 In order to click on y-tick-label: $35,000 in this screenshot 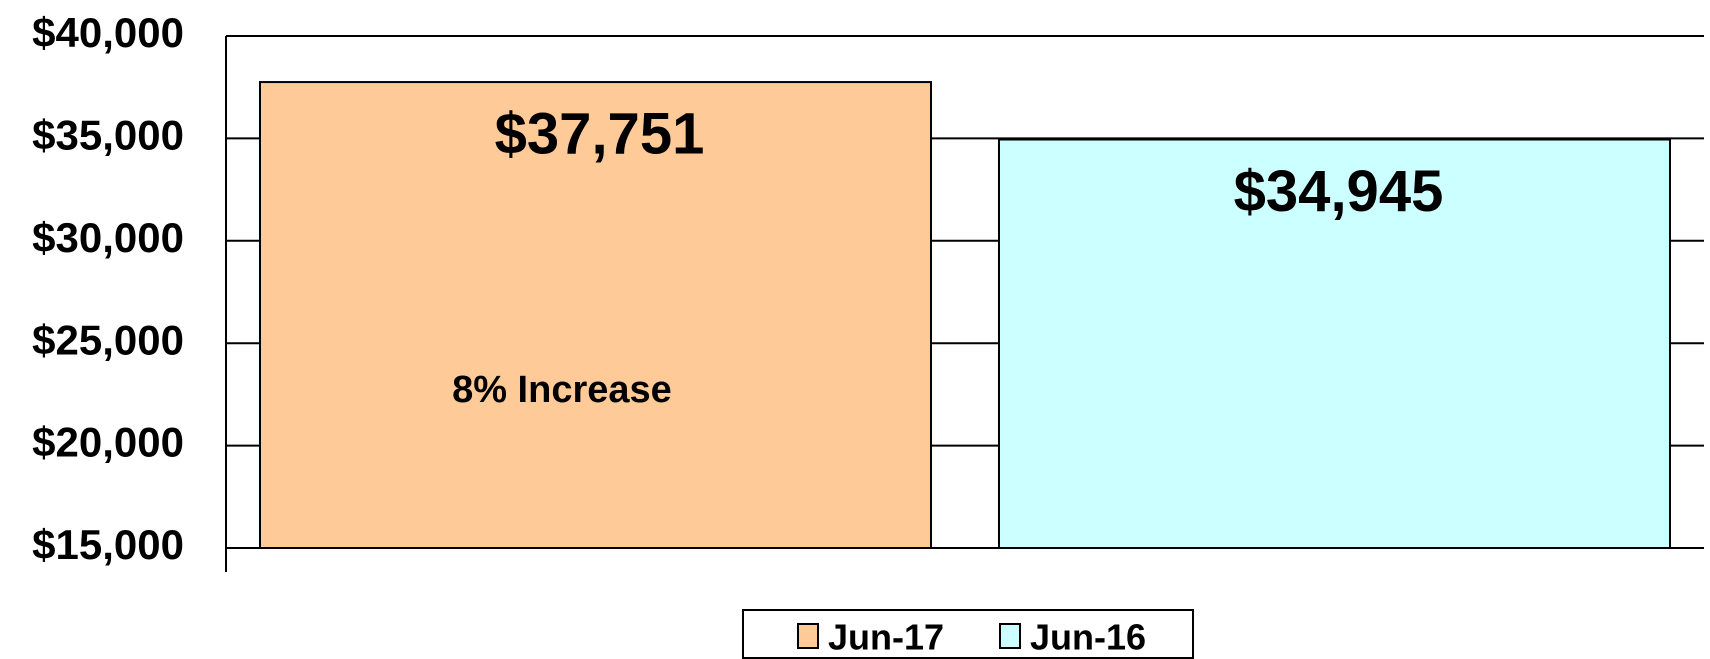, I will do `click(108, 134)`.